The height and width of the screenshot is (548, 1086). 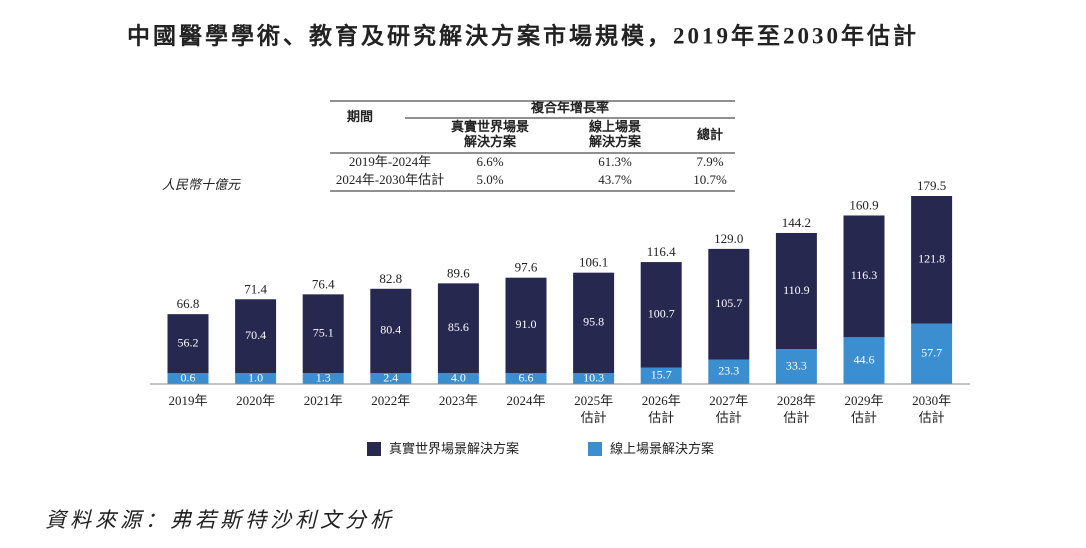 What do you see at coordinates (188, 303) in the screenshot?
I see `total-label: 66.8` at bounding box center [188, 303].